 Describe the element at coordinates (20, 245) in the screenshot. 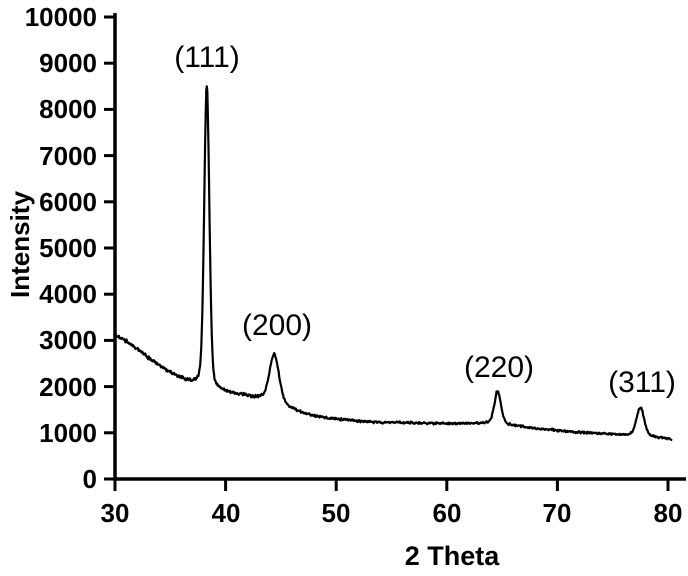

I see `y-axis-title: Intensity` at that location.